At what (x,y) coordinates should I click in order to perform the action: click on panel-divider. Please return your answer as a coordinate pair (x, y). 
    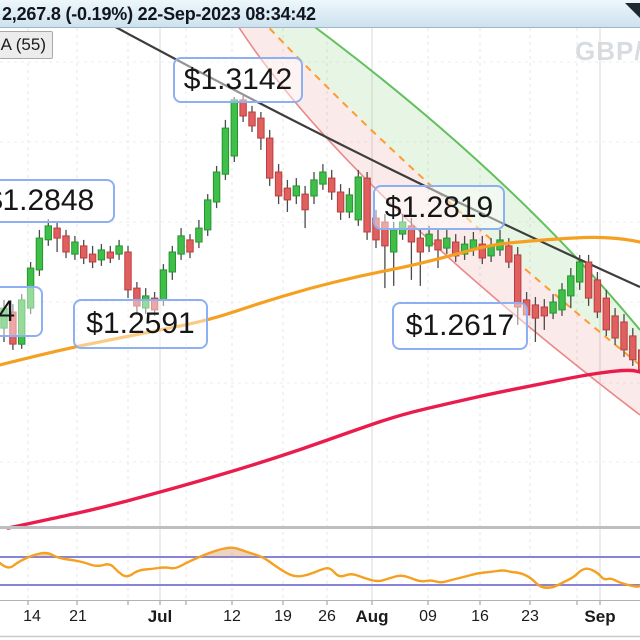
    Looking at the image, I should click on (320, 527).